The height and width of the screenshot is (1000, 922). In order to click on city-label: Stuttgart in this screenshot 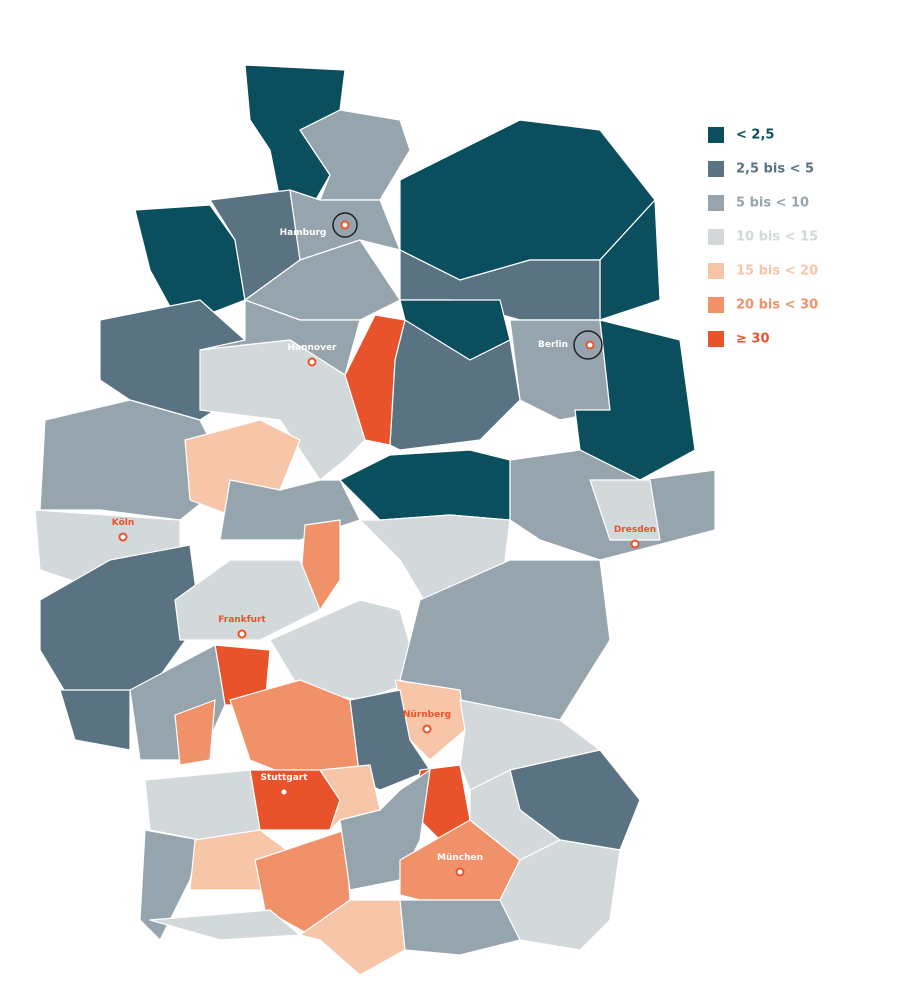, I will do `click(284, 778)`.